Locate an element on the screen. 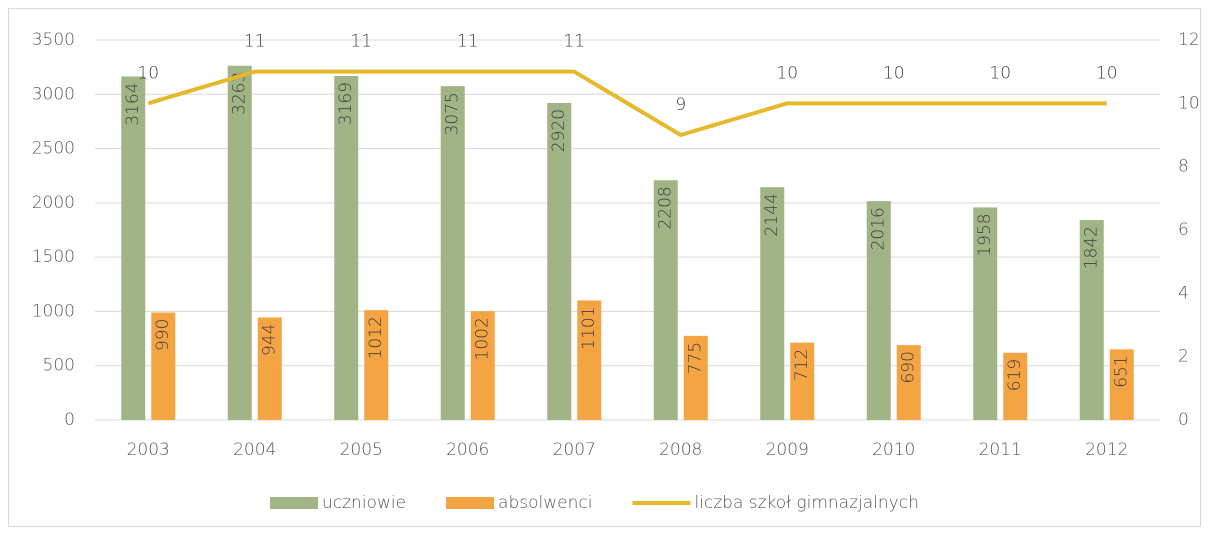 The image size is (1210, 535). line-series is located at coordinates (627, 103).